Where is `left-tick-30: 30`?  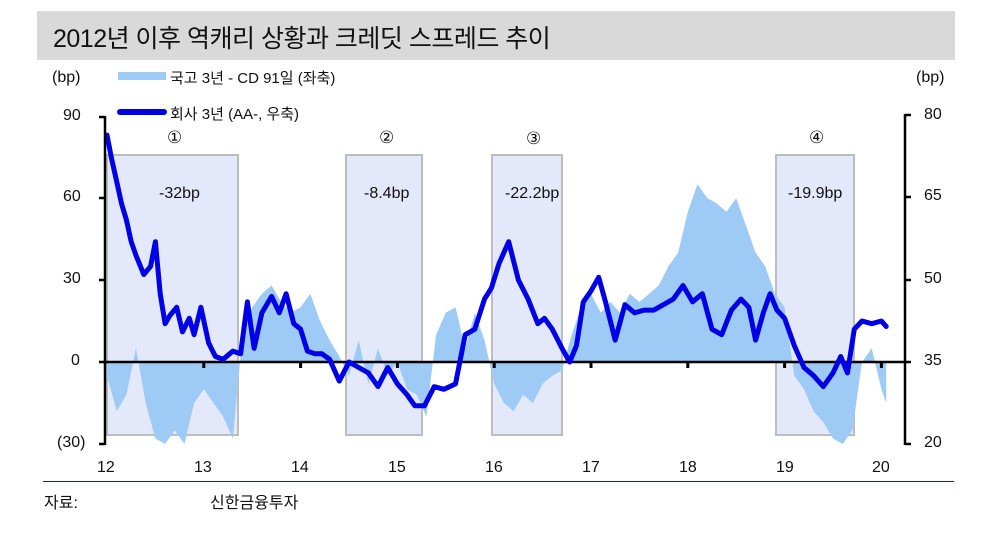
left-tick-30: 30 is located at coordinates (72, 278).